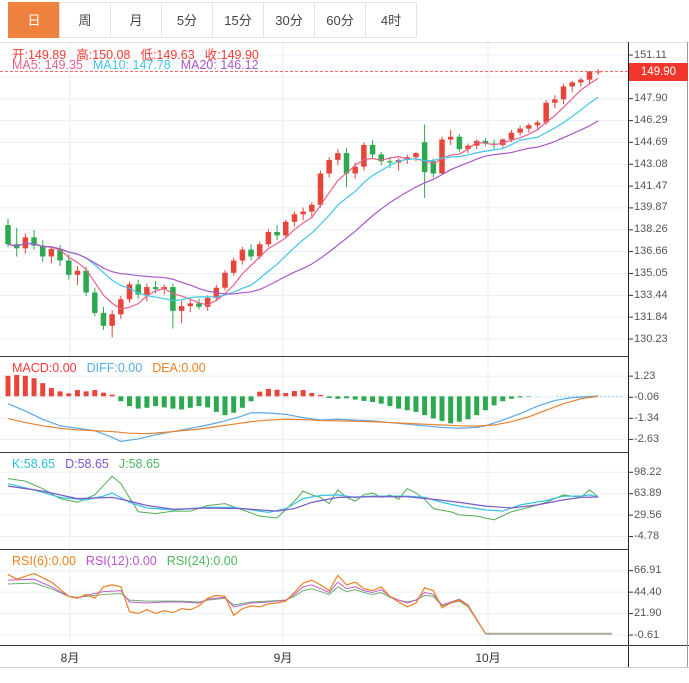 The width and height of the screenshot is (689, 683). Describe the element at coordinates (658, 72) in the screenshot. I see `current-price-badge: 149.90` at that location.